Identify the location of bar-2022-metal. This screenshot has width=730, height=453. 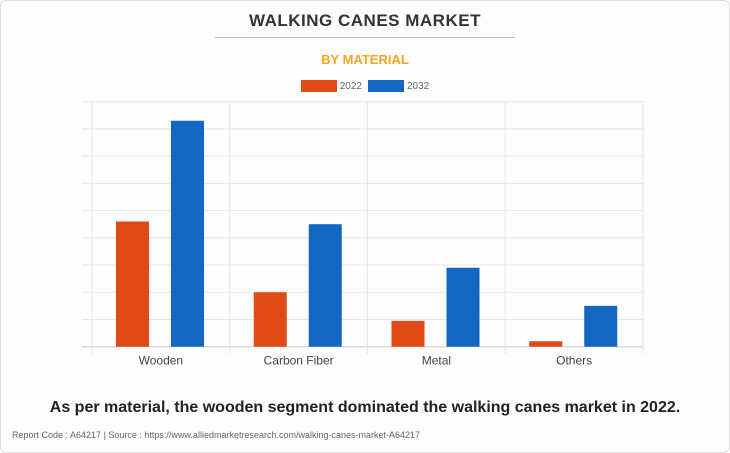
(408, 333).